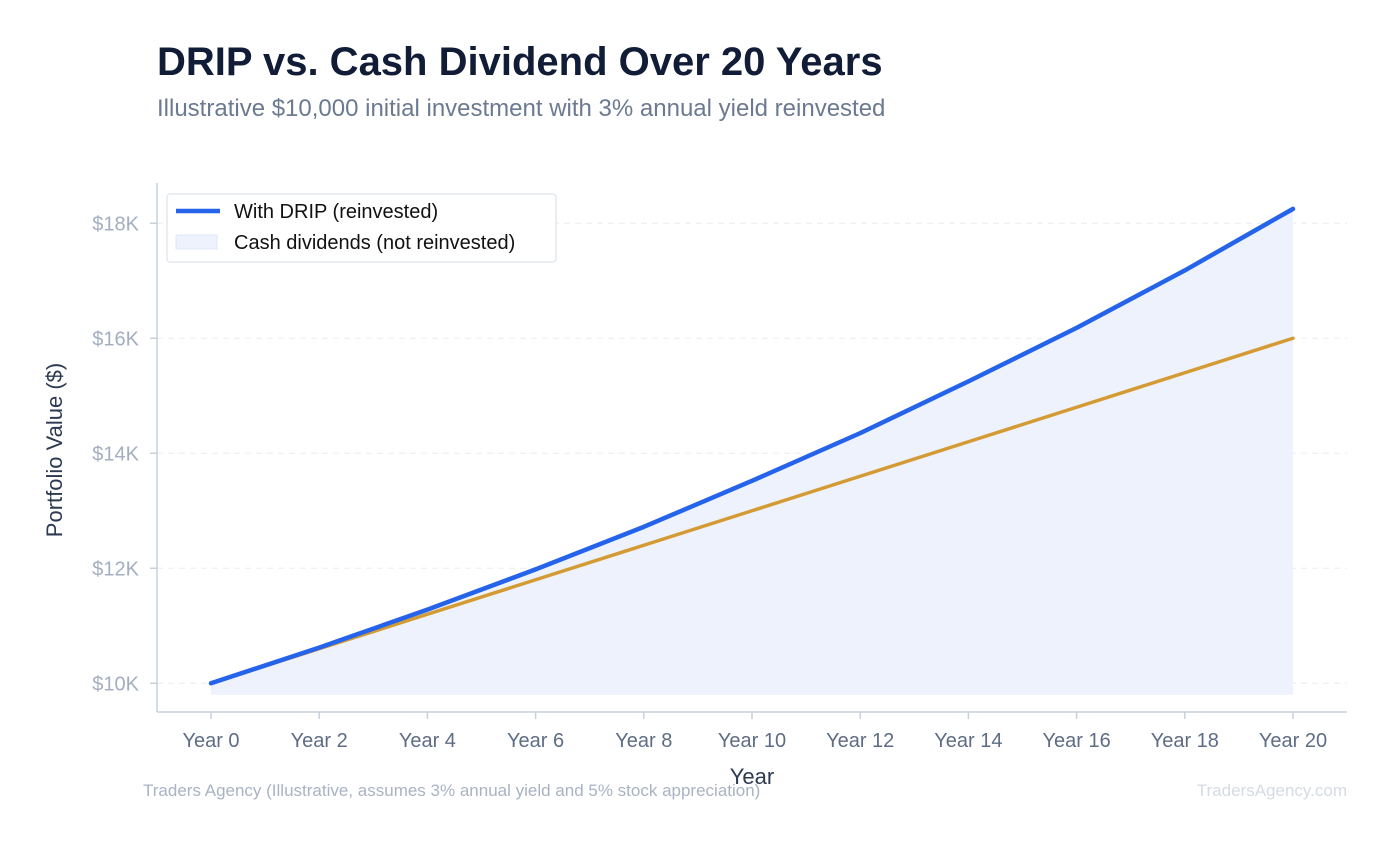 The image size is (1391, 845). Describe the element at coordinates (968, 741) in the screenshot. I see `x-tick-label: Year 14` at that location.